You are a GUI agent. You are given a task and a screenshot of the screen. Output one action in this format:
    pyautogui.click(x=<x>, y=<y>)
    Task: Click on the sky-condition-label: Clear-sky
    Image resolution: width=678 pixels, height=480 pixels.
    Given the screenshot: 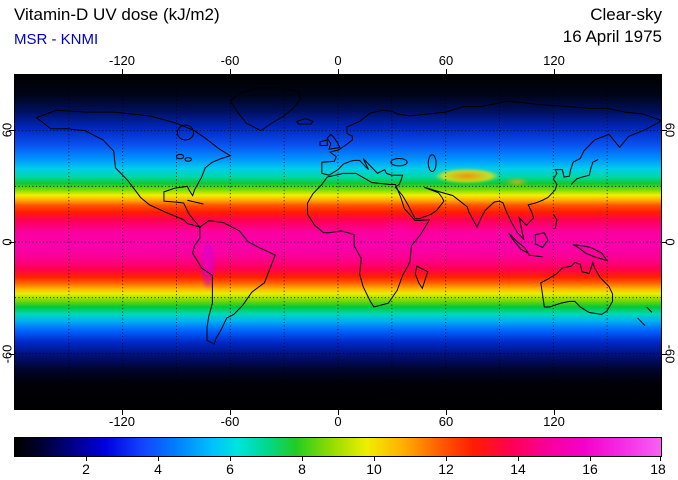 What is the action you would take?
    pyautogui.click(x=626, y=14)
    